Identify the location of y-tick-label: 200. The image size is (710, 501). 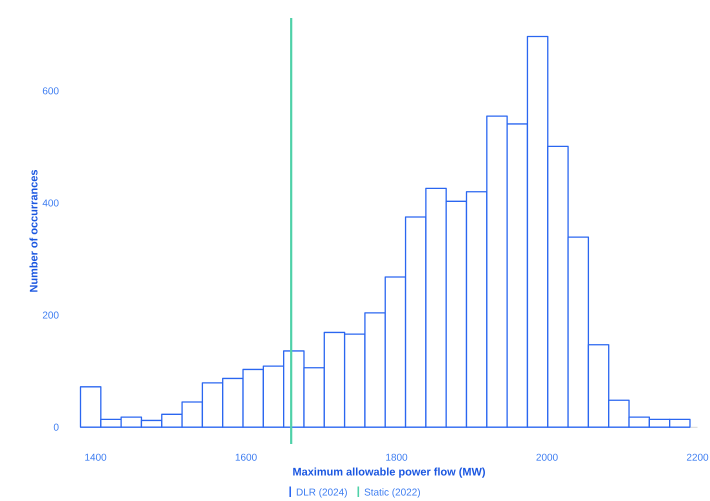
(50, 315).